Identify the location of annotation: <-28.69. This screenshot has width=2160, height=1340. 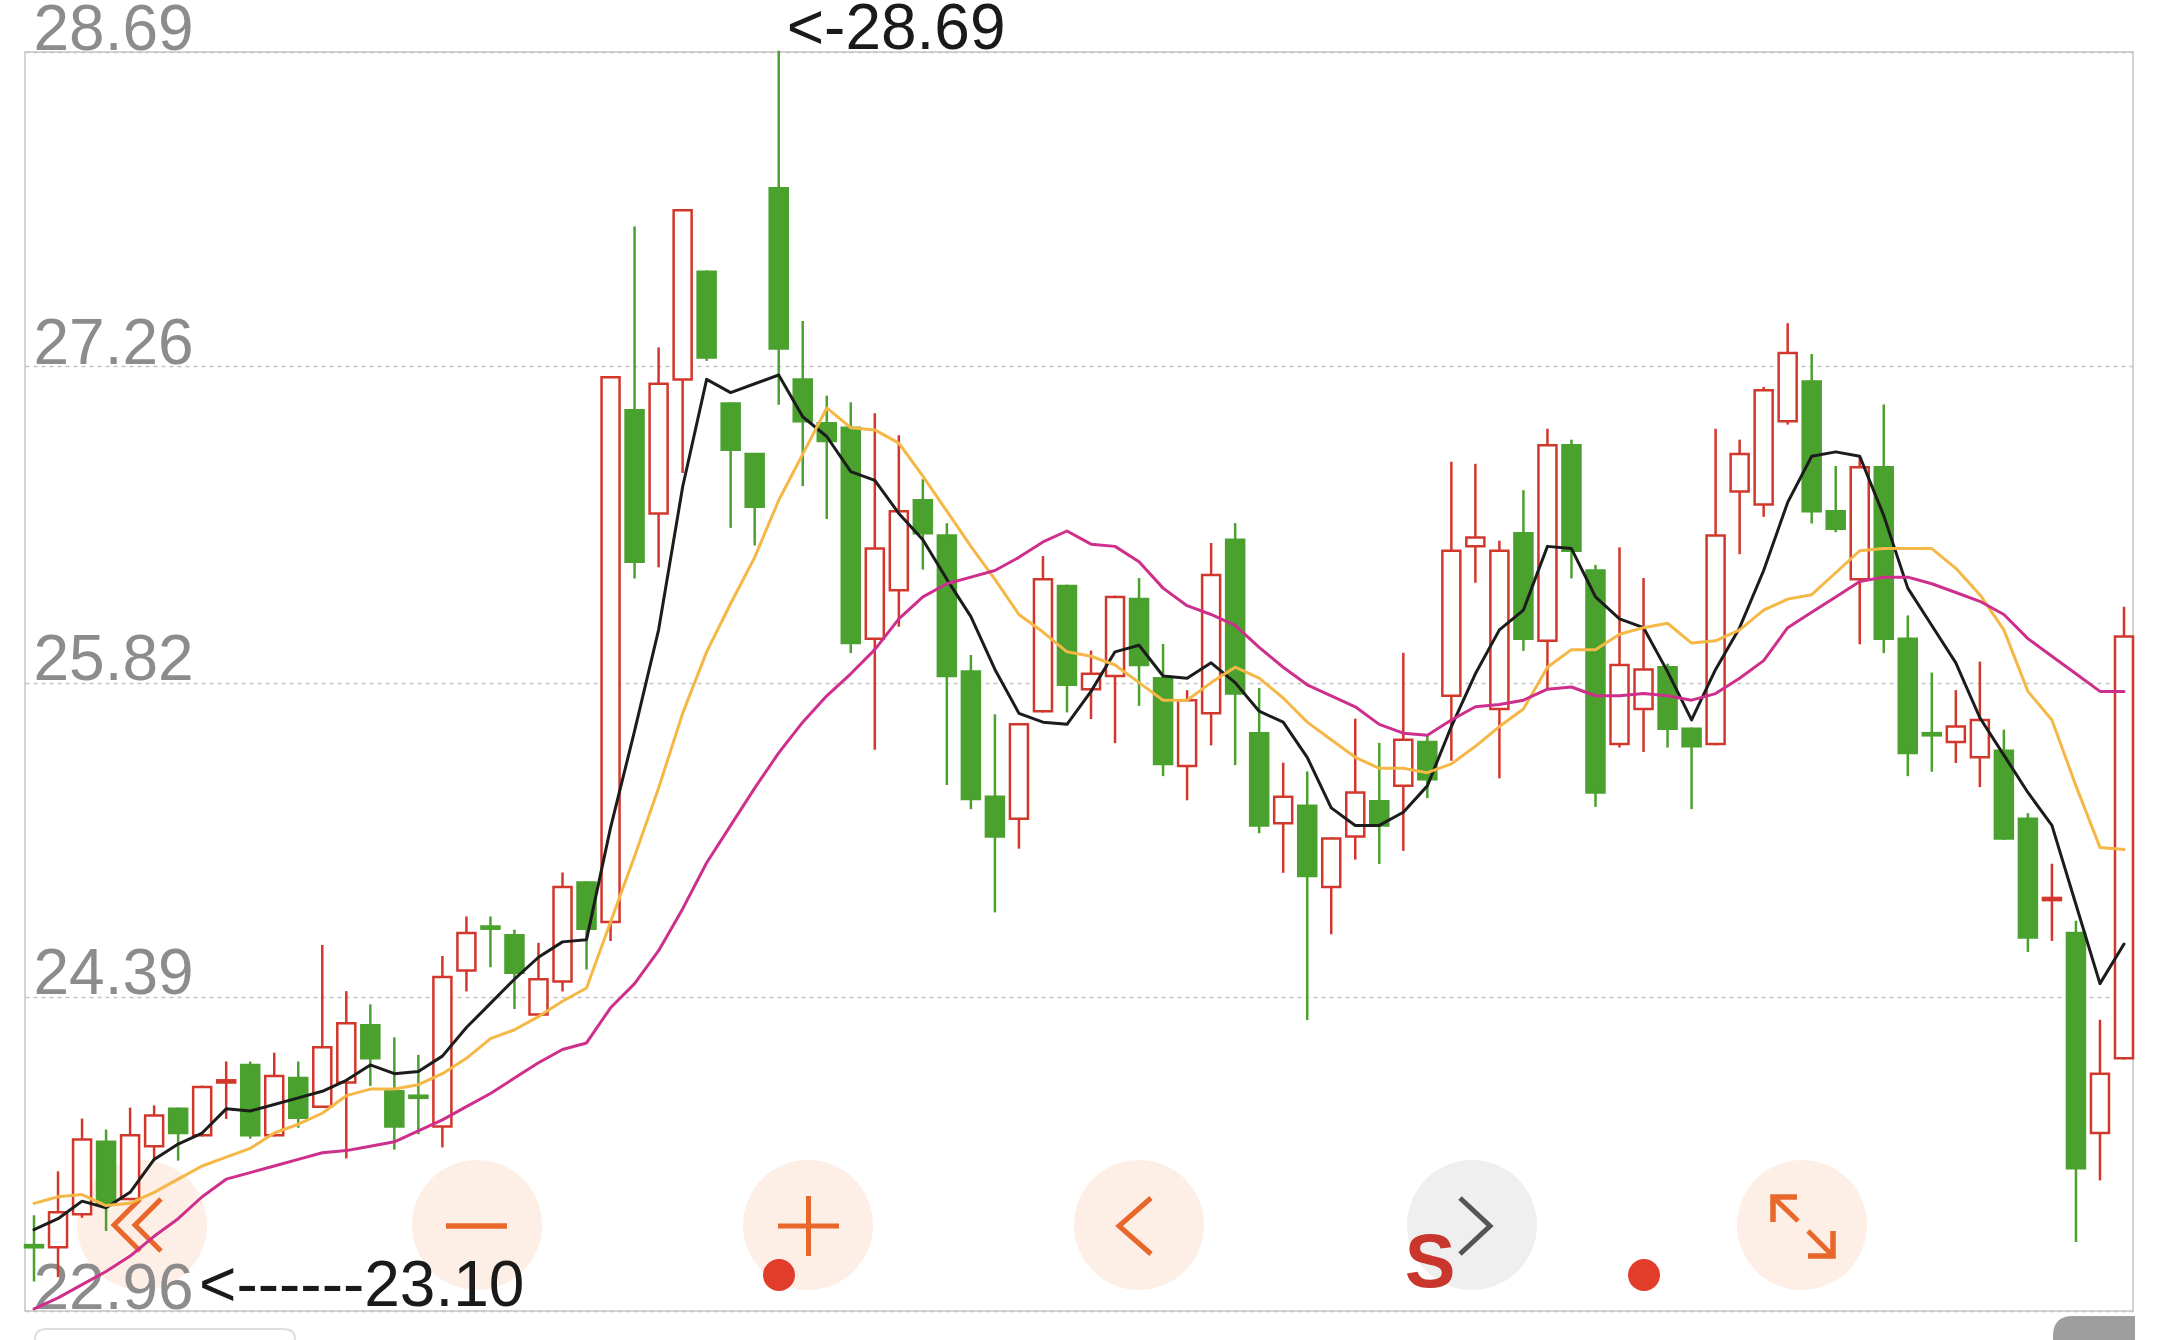
(896, 31).